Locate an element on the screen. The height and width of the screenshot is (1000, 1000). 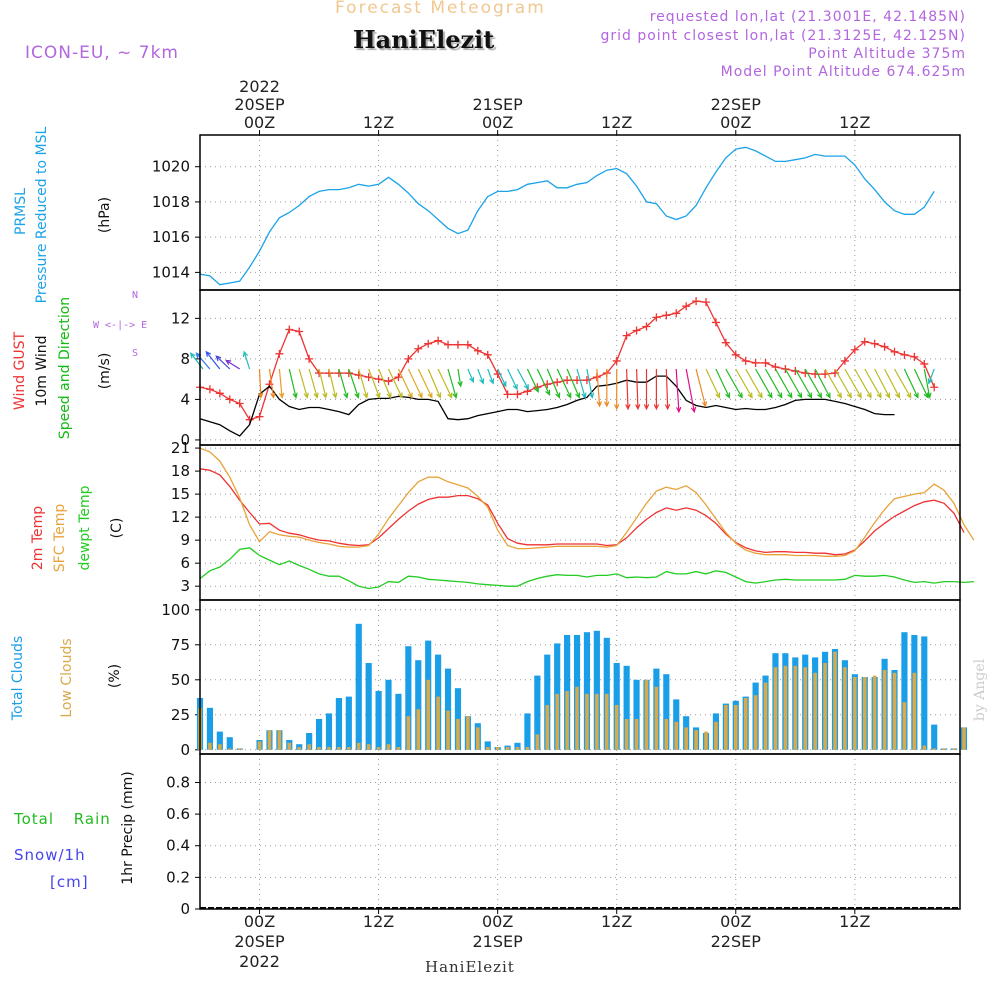
point-altitude: Point Altitude 375m is located at coordinates (887, 54).